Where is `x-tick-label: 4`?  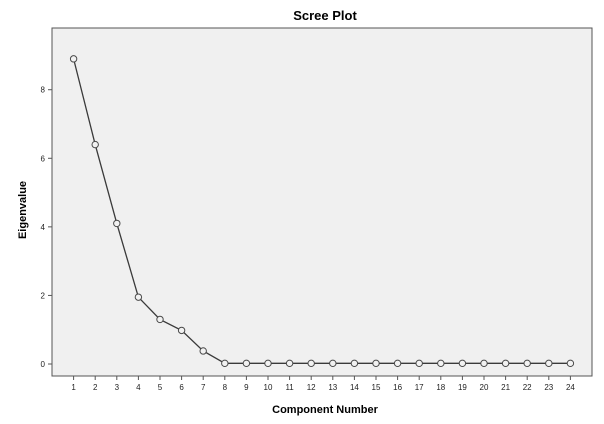 x-tick-label: 4 is located at coordinates (138, 387).